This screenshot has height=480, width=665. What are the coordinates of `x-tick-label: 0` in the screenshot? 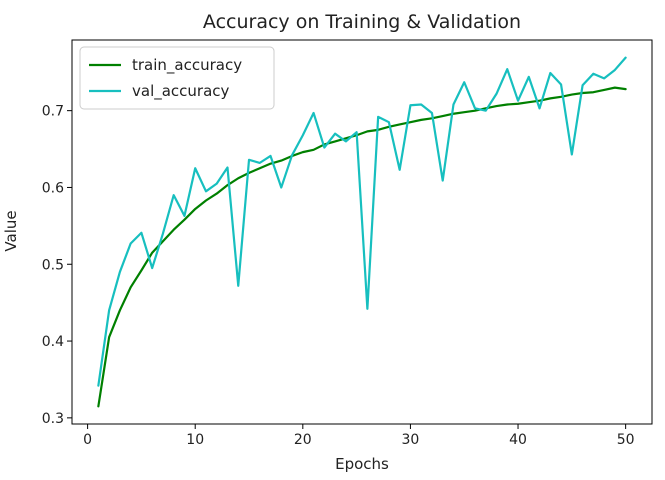 It's located at (87, 440).